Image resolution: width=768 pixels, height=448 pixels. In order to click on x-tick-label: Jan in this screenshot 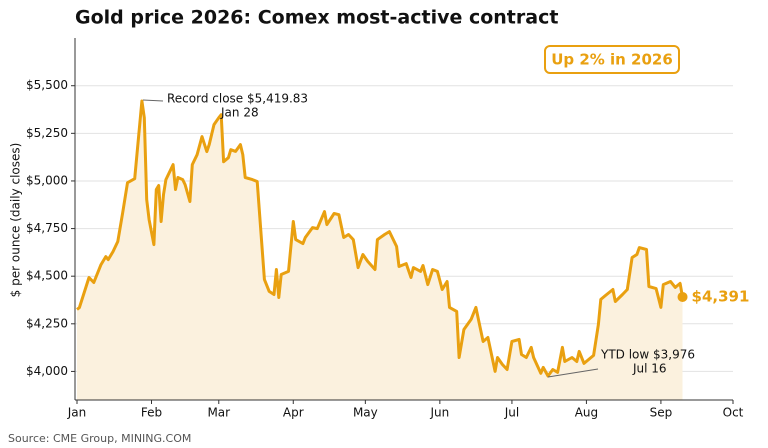, I will do `click(77, 413)`.